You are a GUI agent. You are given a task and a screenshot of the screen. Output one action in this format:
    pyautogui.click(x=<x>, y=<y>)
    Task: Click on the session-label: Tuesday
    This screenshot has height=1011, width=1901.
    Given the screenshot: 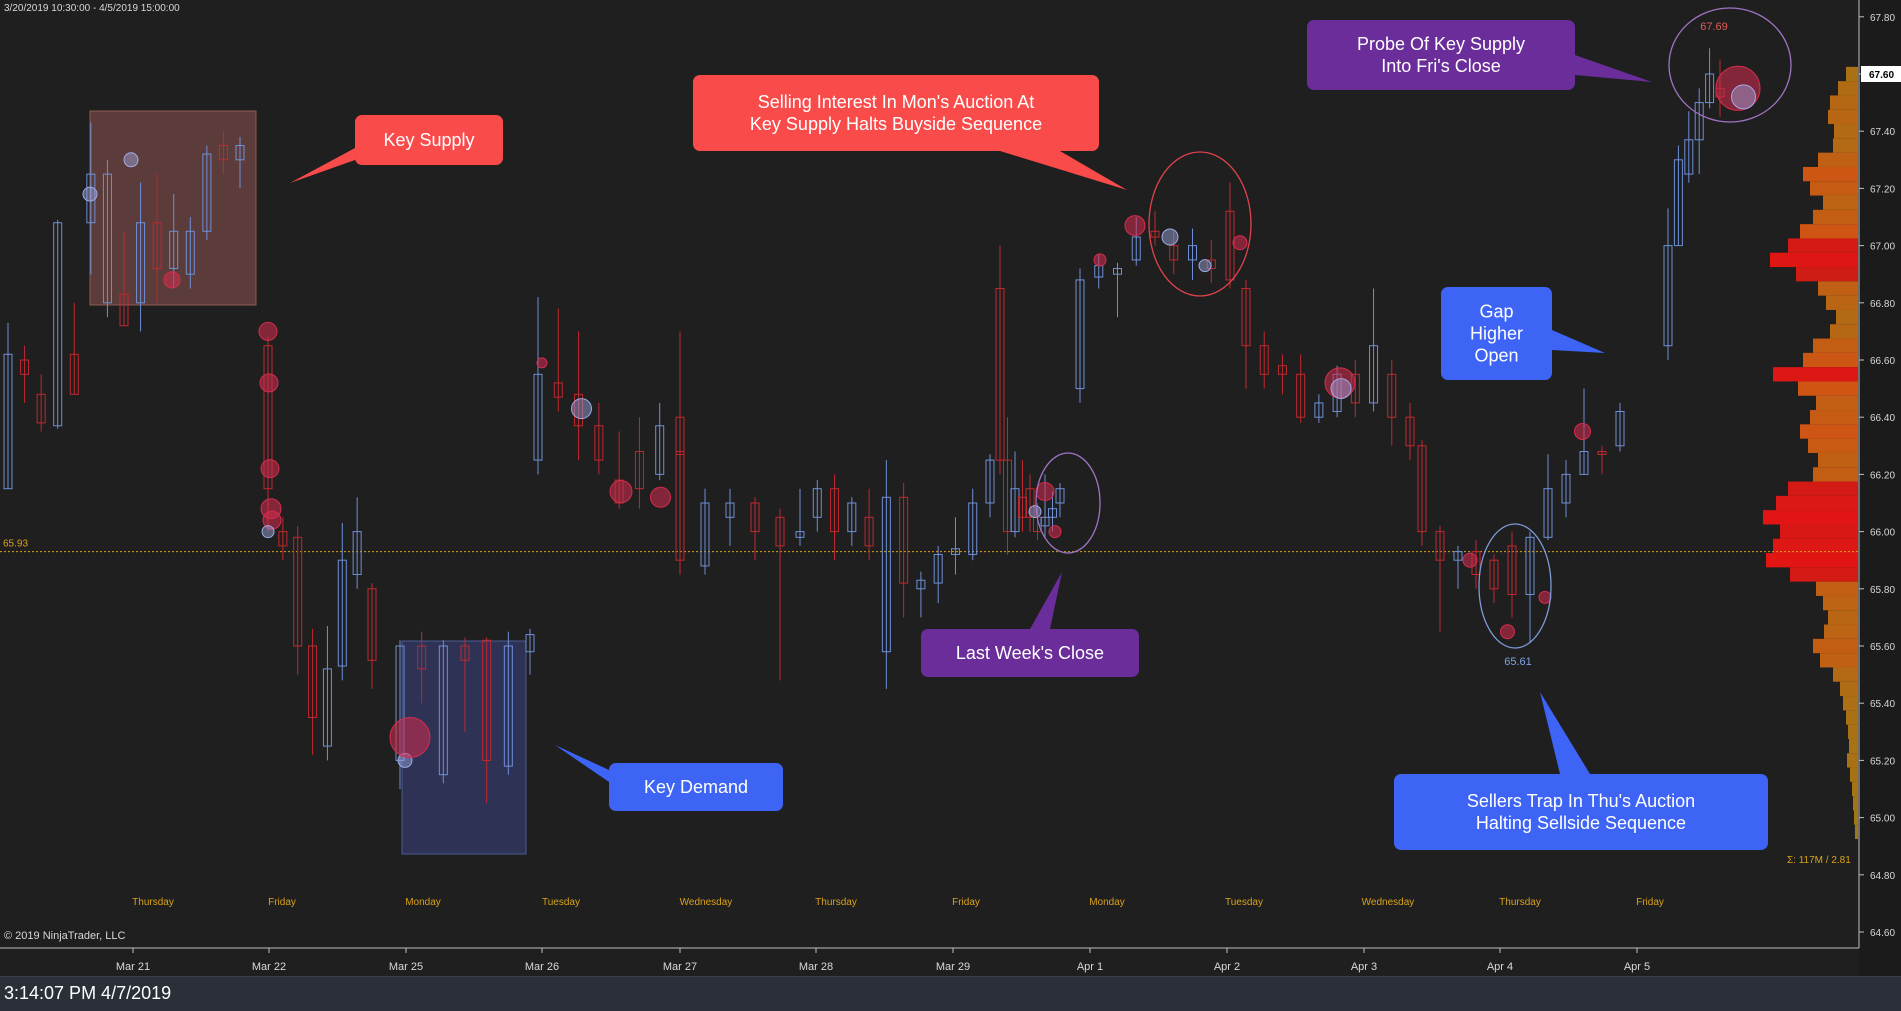 What is the action you would take?
    pyautogui.click(x=1244, y=902)
    